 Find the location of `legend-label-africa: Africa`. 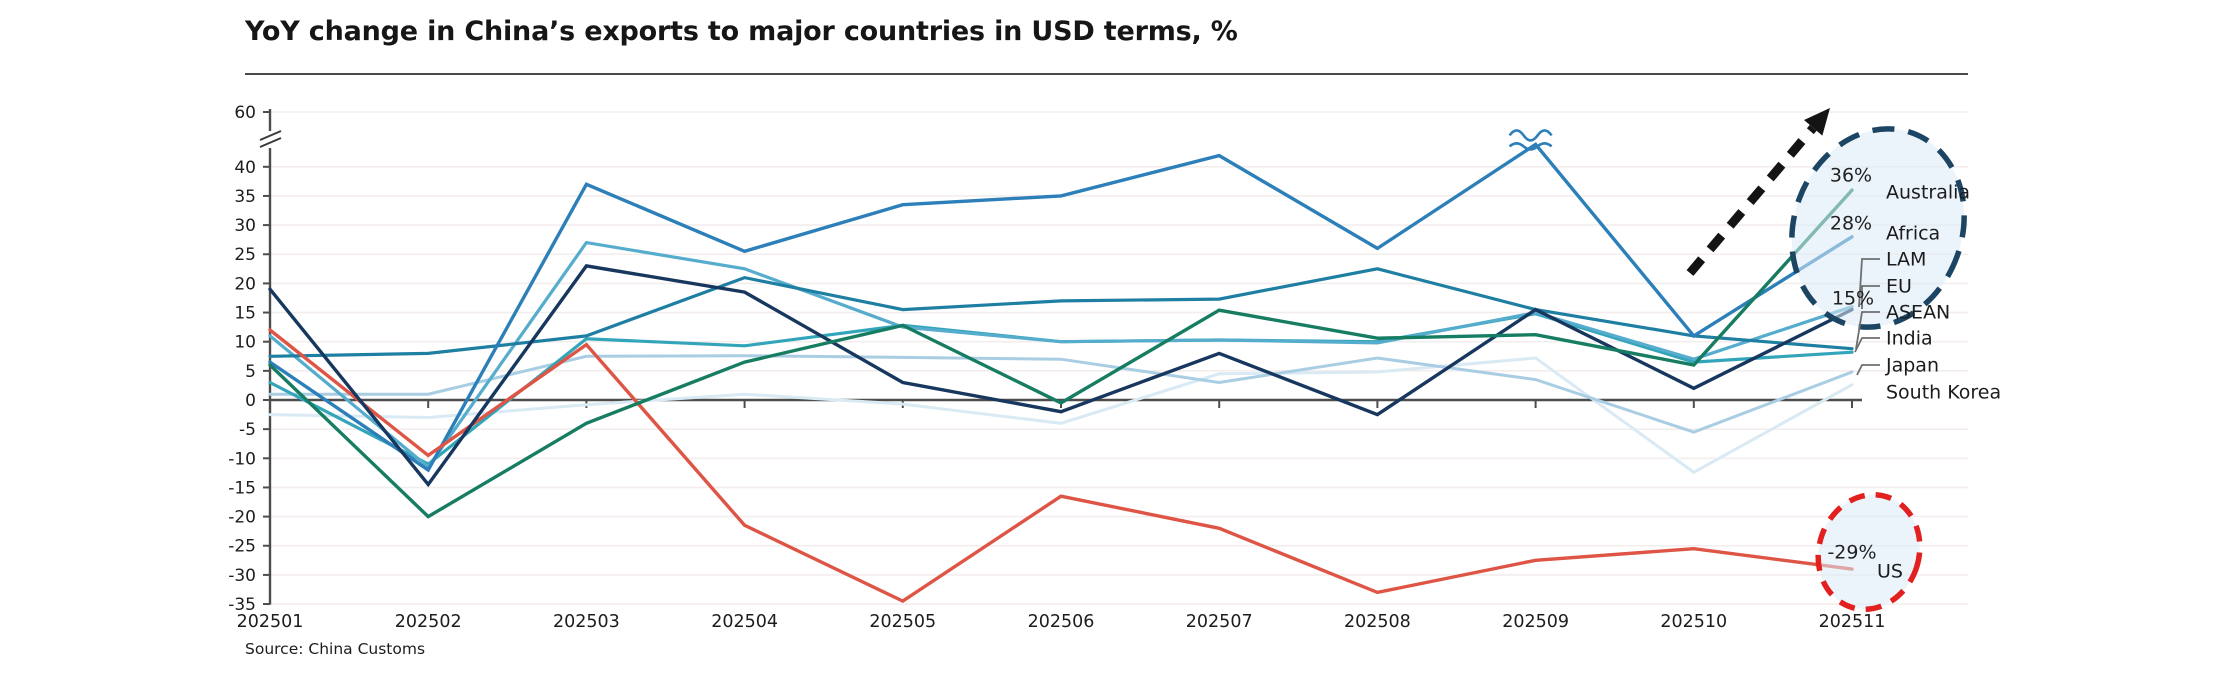

legend-label-africa: Africa is located at coordinates (1913, 234).